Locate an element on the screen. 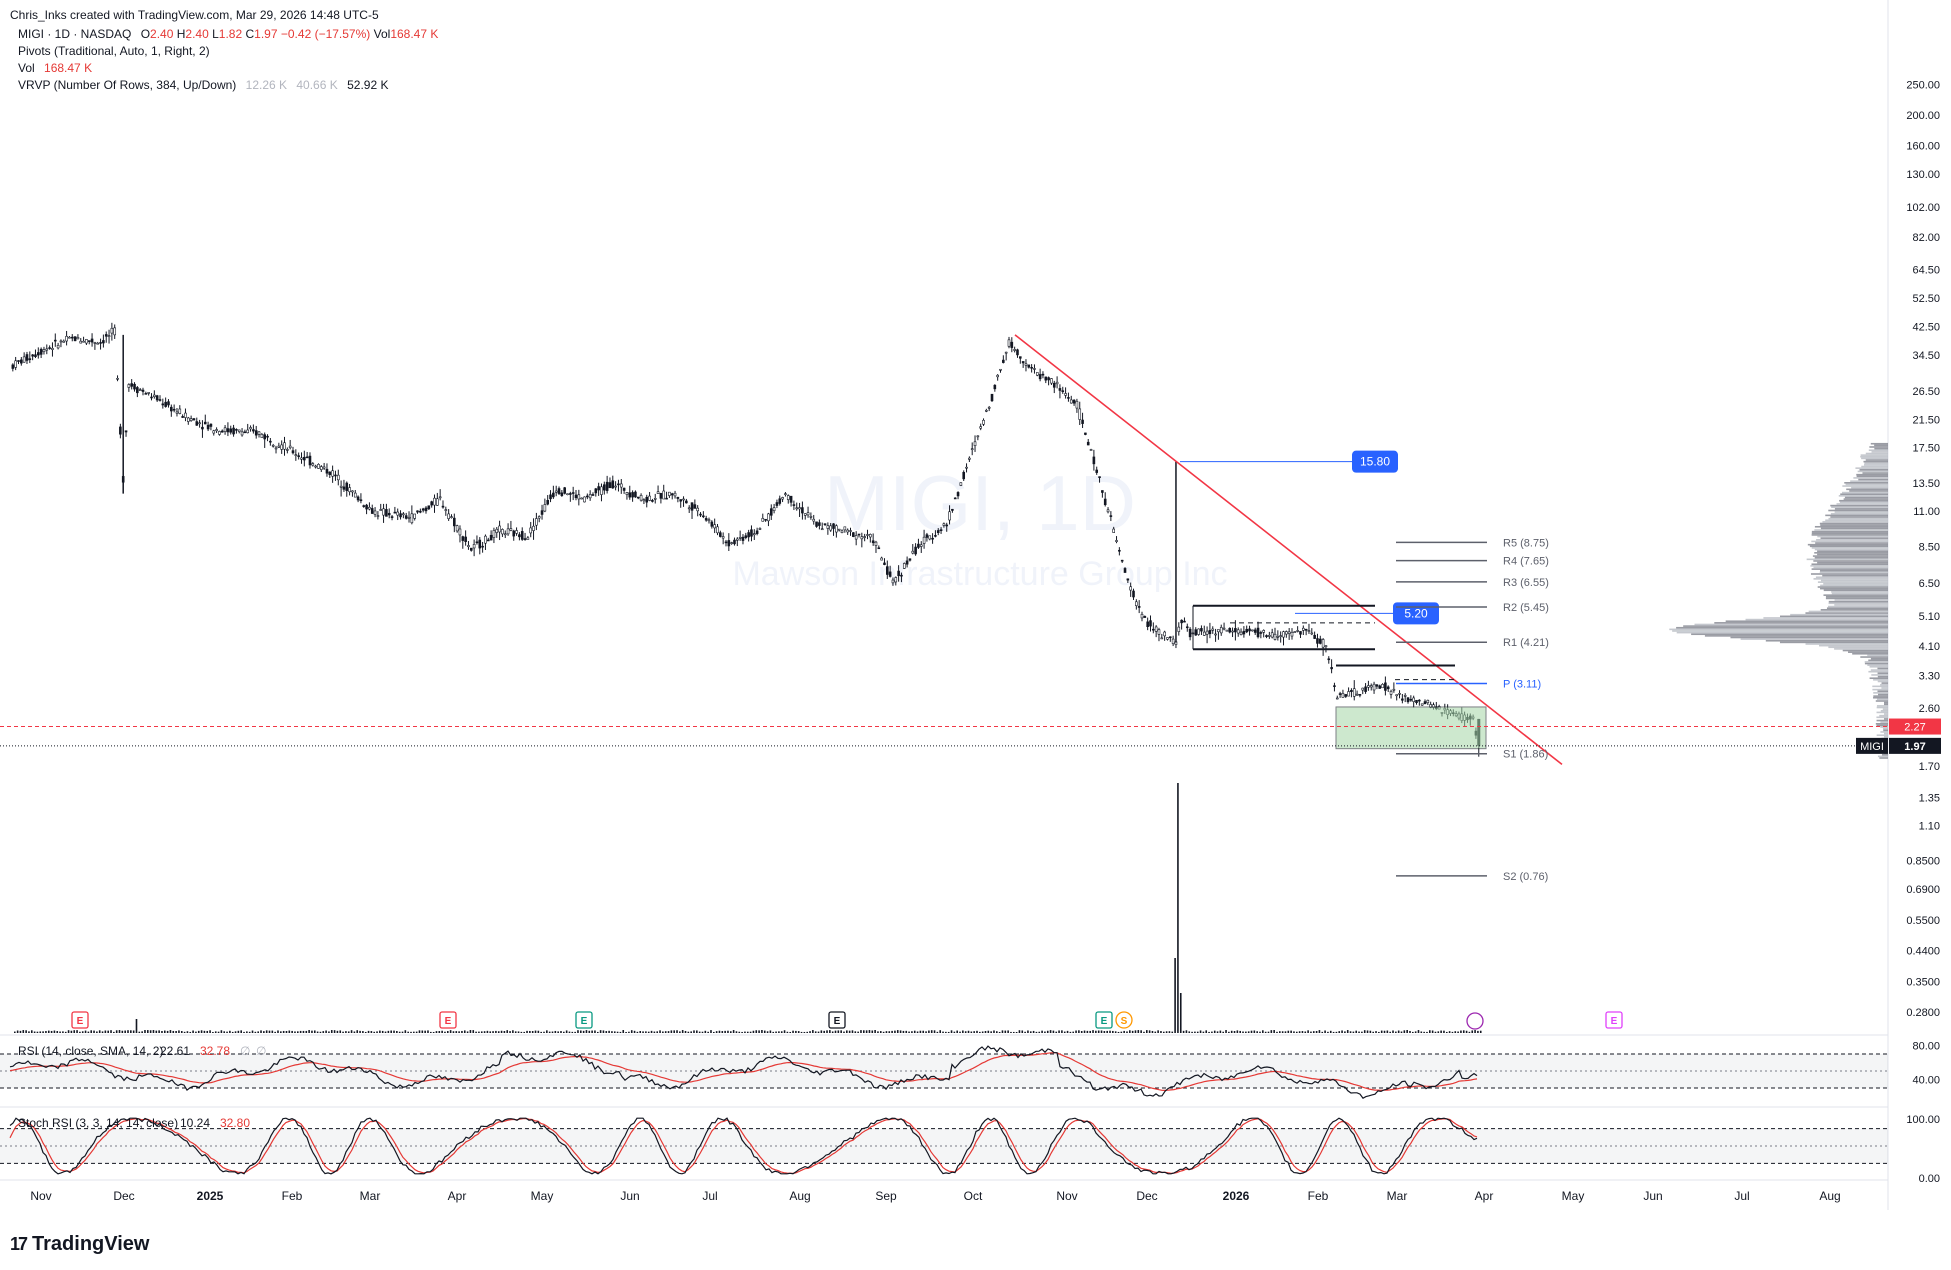  price-tick-label: 1.70 is located at coordinates (1929, 767).